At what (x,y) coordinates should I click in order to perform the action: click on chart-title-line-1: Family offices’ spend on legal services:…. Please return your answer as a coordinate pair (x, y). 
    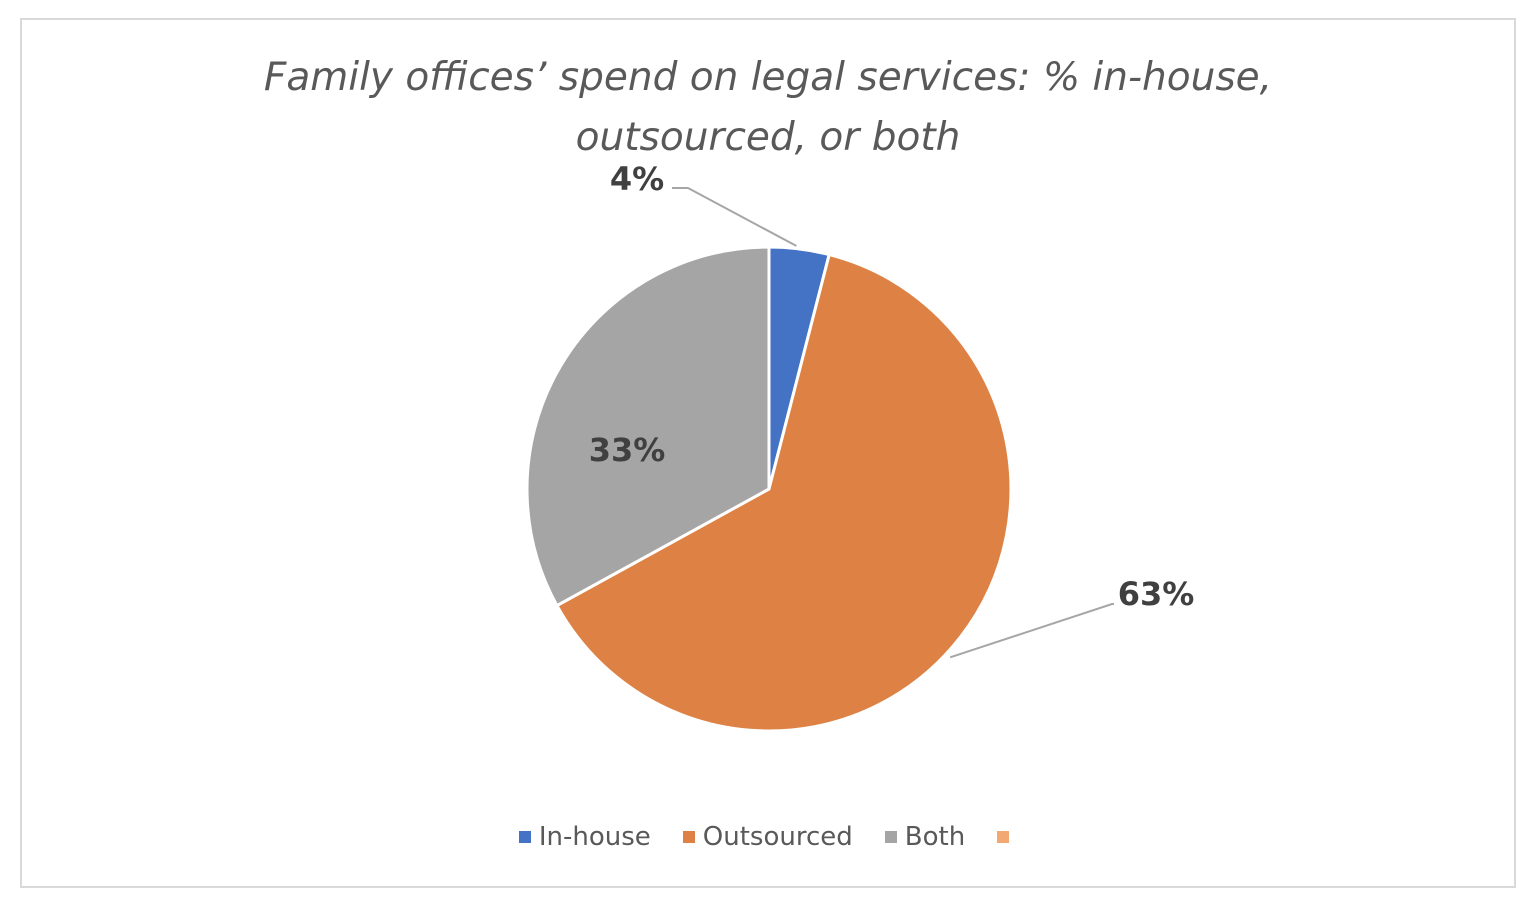
    Looking at the image, I should click on (768, 77).